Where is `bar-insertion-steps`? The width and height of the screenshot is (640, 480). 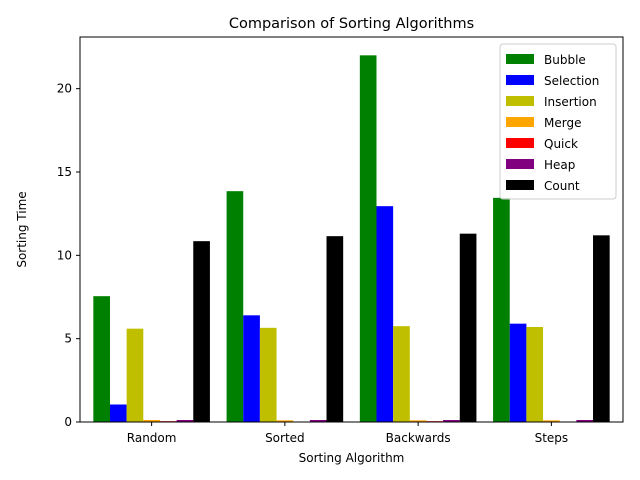
bar-insertion-steps is located at coordinates (535, 374).